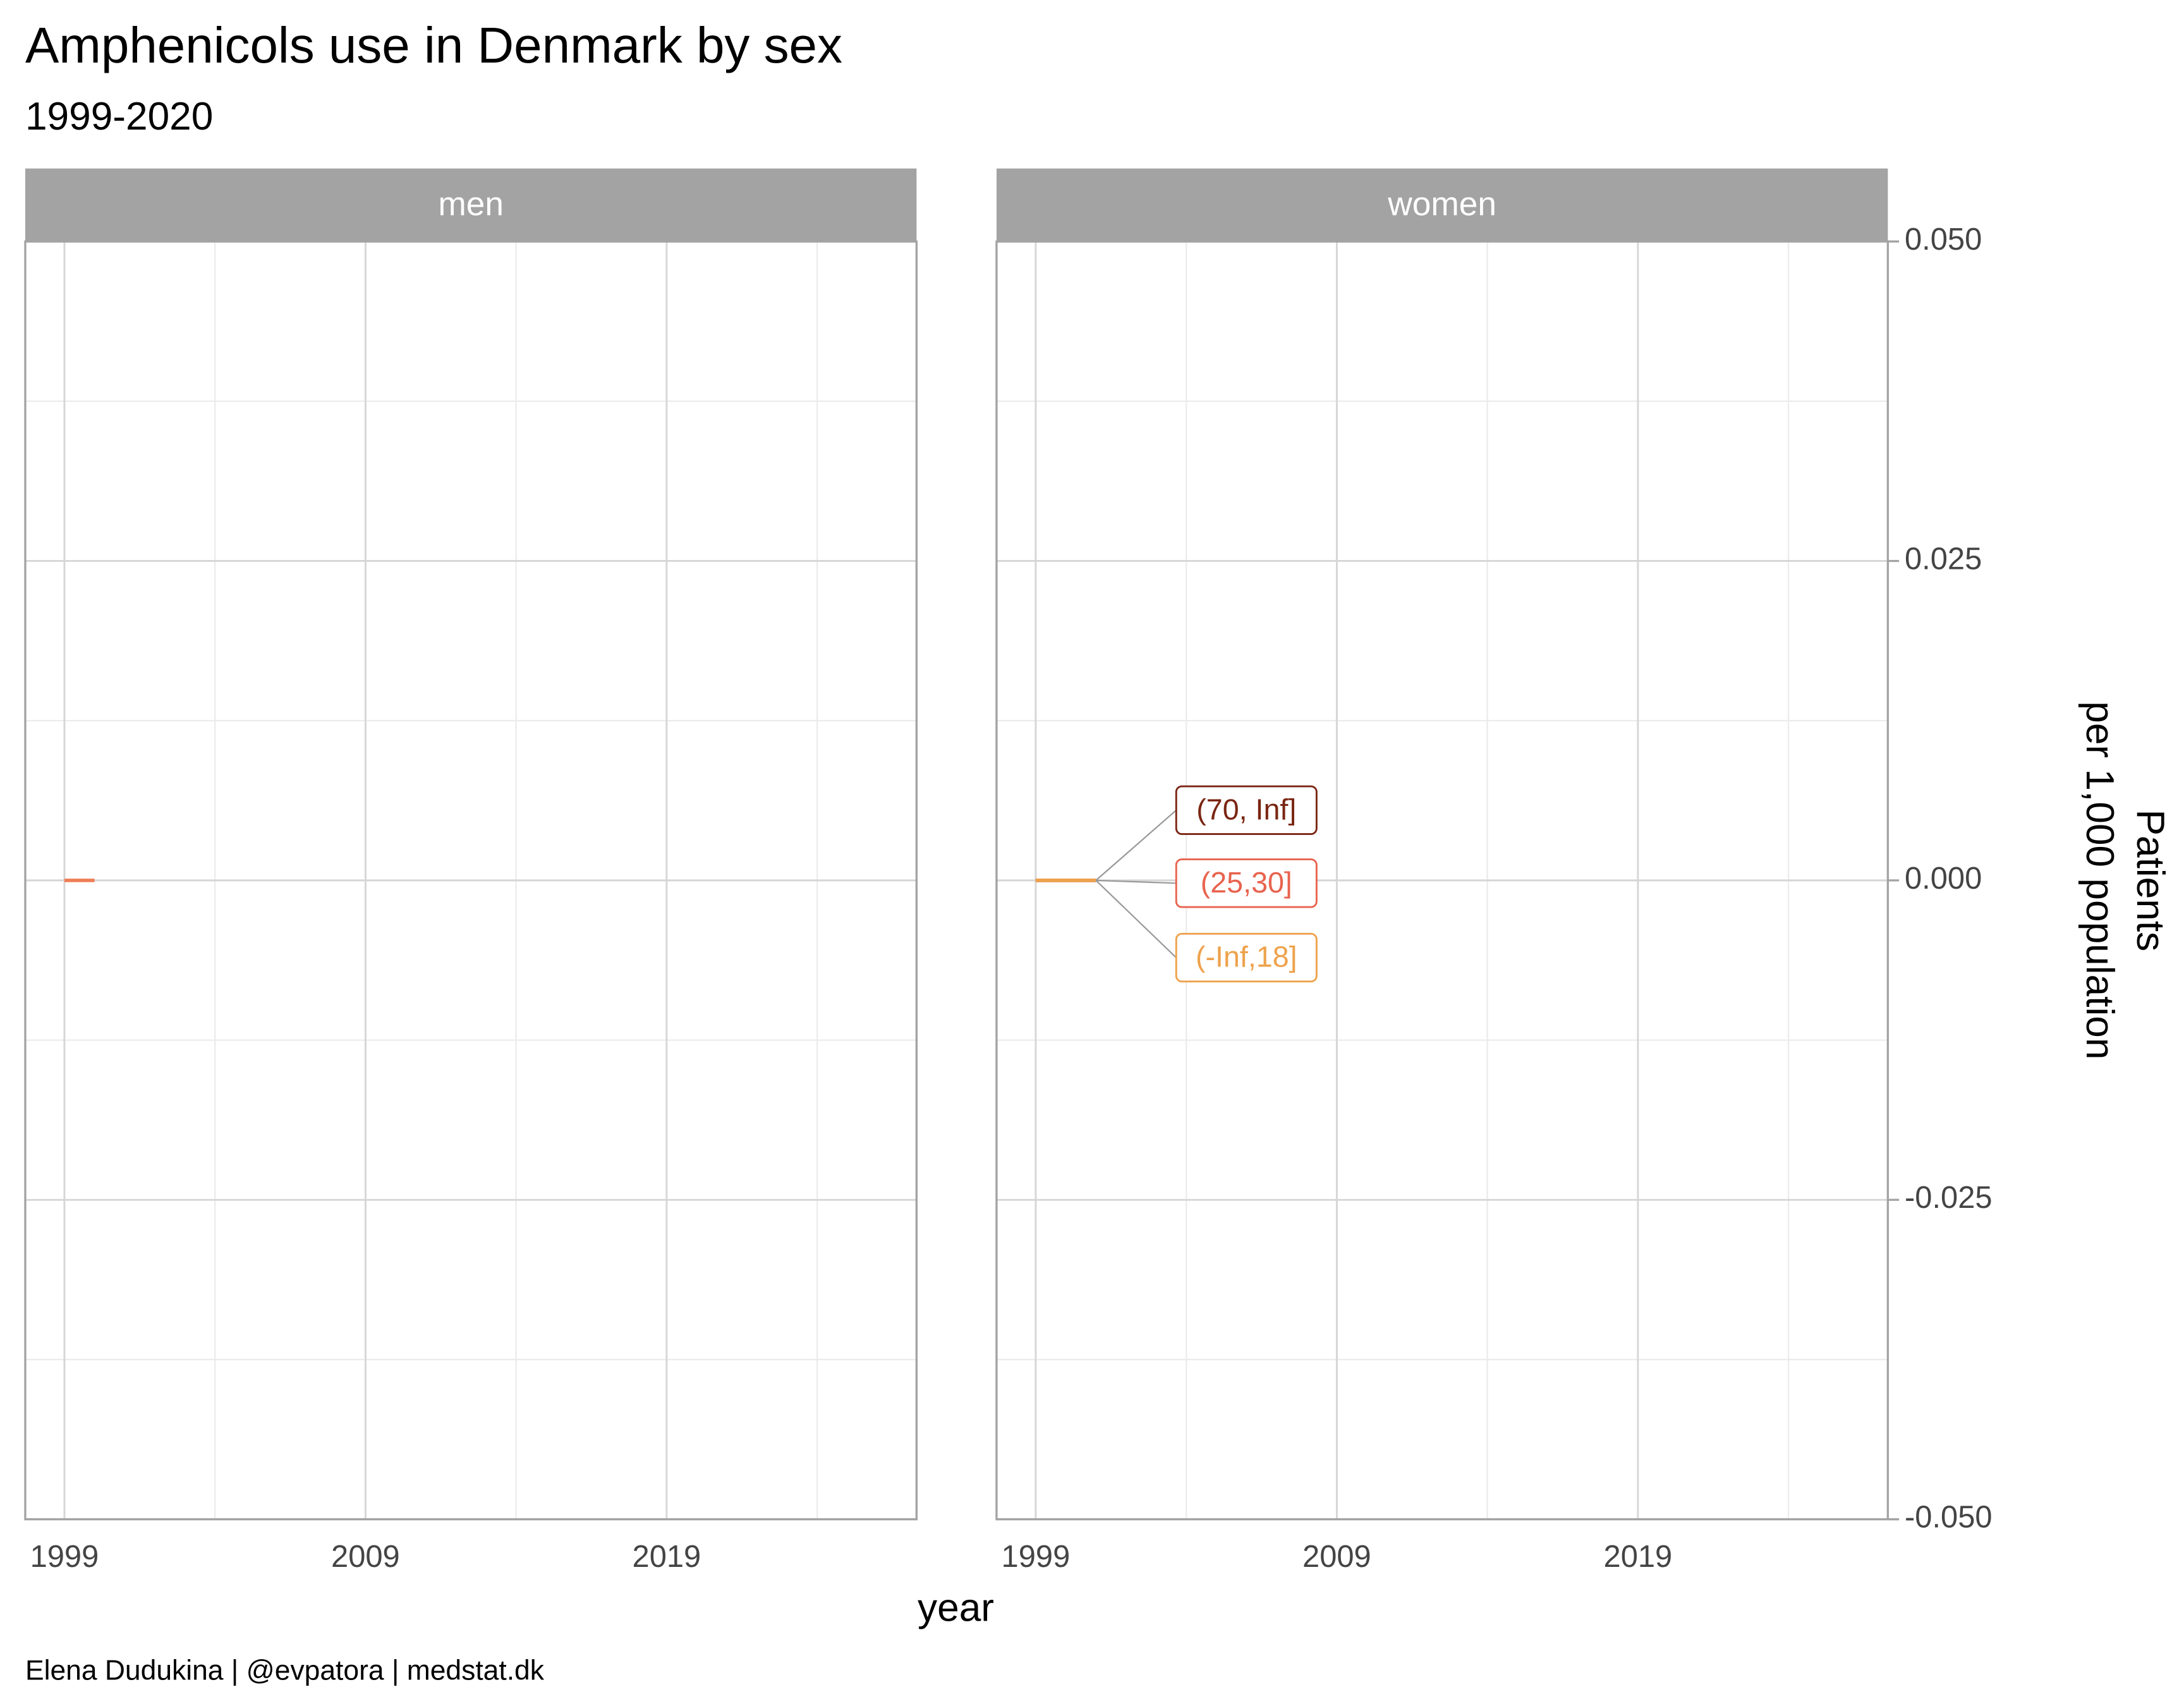  Describe the element at coordinates (1943, 239) in the screenshot. I see `y-tick-label: 0.050` at that location.